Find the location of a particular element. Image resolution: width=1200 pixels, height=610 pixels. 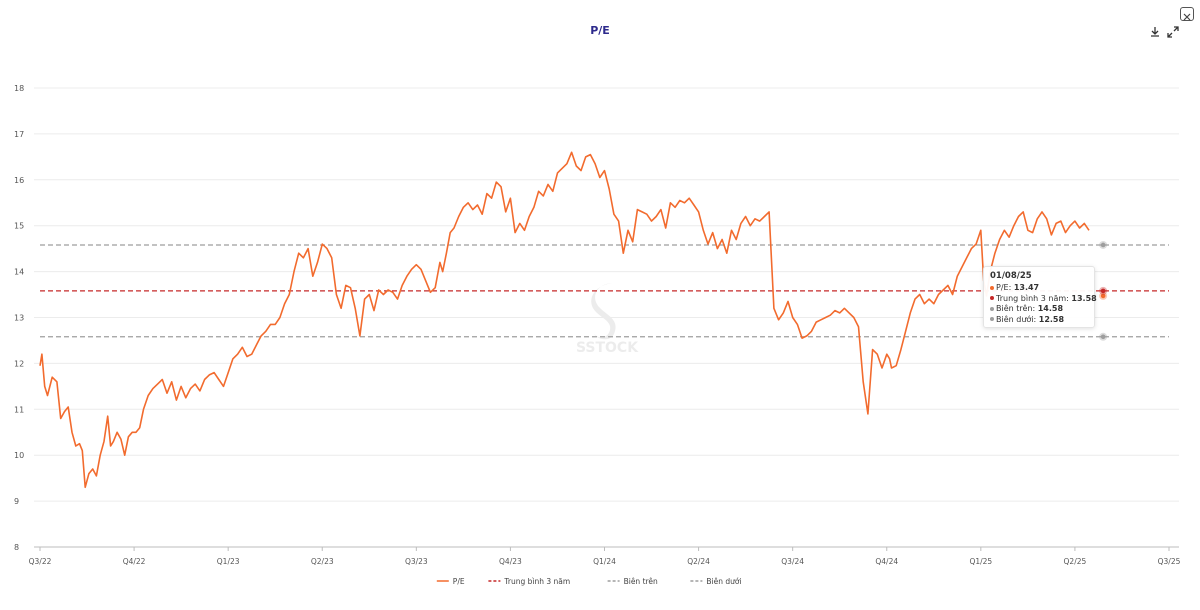

tooltip-row: Trung bình 3 năm: 13.58 is located at coordinates (1043, 299).